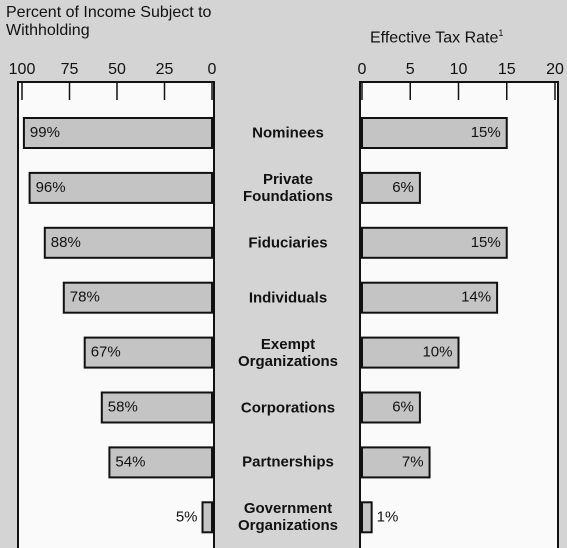  I want to click on value-label: 58%, so click(123, 406).